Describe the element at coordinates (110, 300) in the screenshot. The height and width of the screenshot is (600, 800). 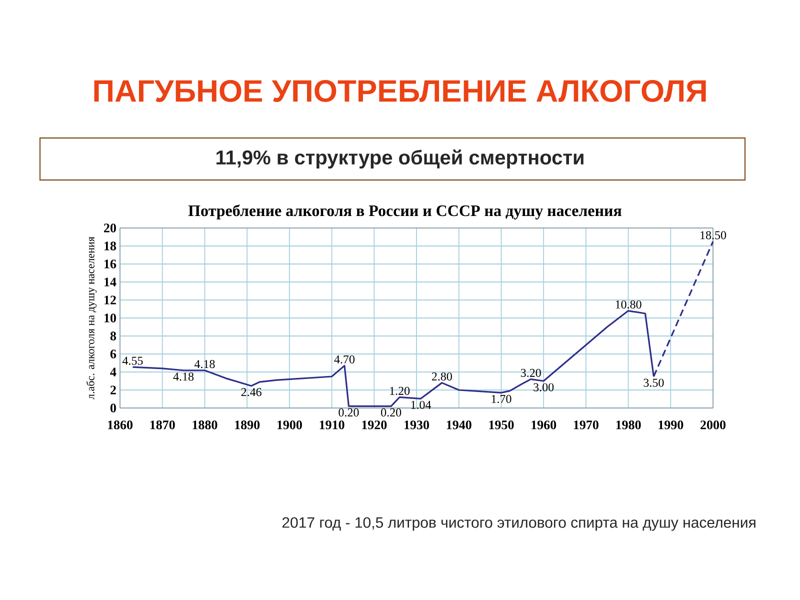
I see `y-tick-label: 12` at that location.